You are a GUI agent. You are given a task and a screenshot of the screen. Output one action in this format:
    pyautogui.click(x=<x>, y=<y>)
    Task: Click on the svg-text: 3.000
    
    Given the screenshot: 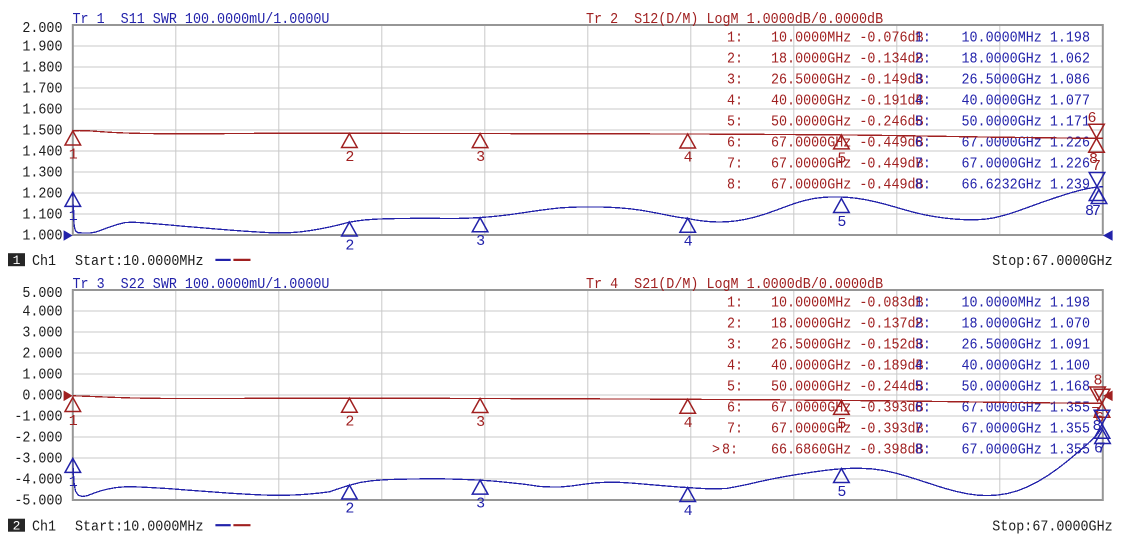 What is the action you would take?
    pyautogui.click(x=42, y=333)
    